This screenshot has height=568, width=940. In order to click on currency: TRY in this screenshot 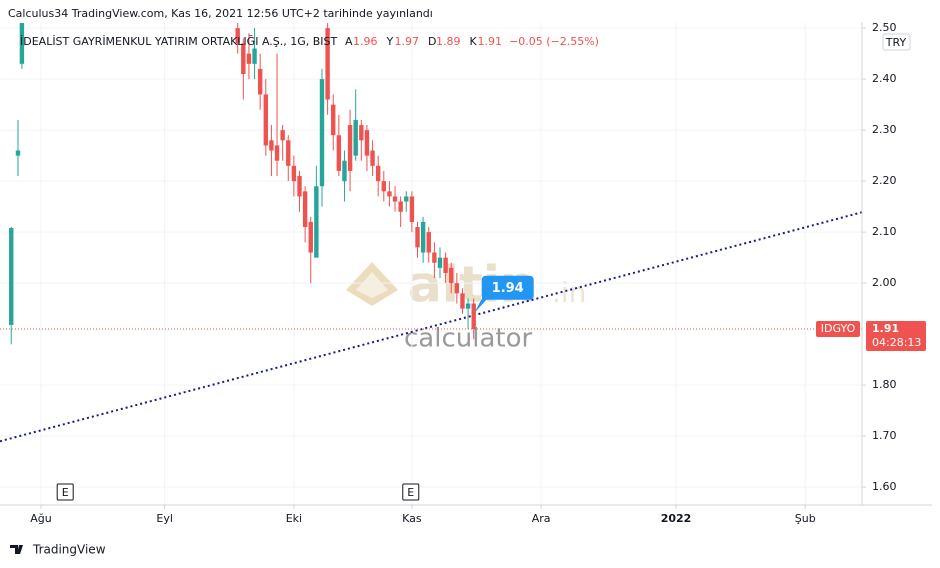, I will do `click(896, 42)`.